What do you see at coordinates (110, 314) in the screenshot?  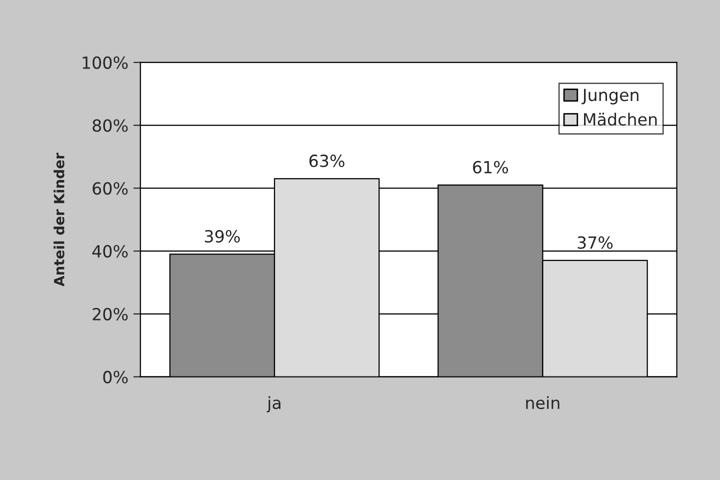 I see `y-tick-label: 20%` at bounding box center [110, 314].